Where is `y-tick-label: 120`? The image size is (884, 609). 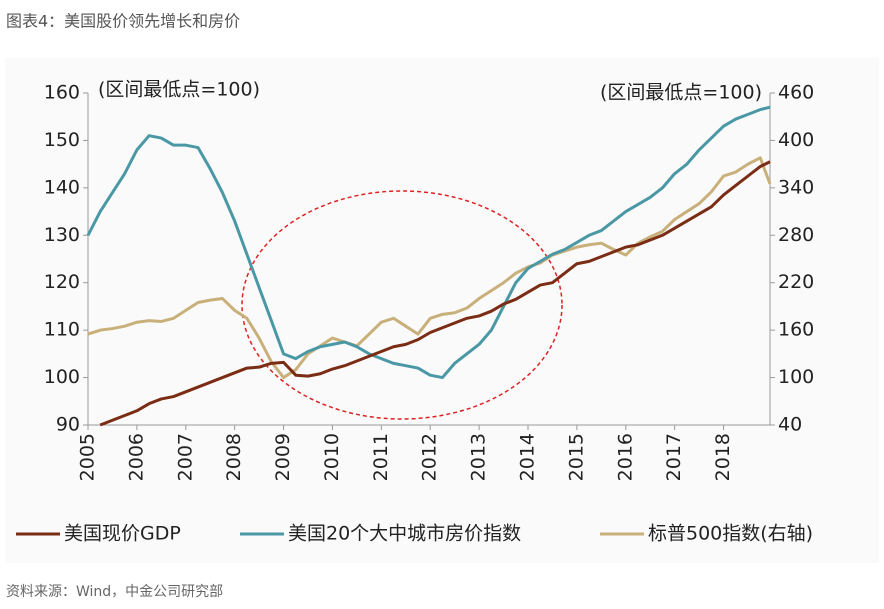
y-tick-label: 120 is located at coordinates (62, 282).